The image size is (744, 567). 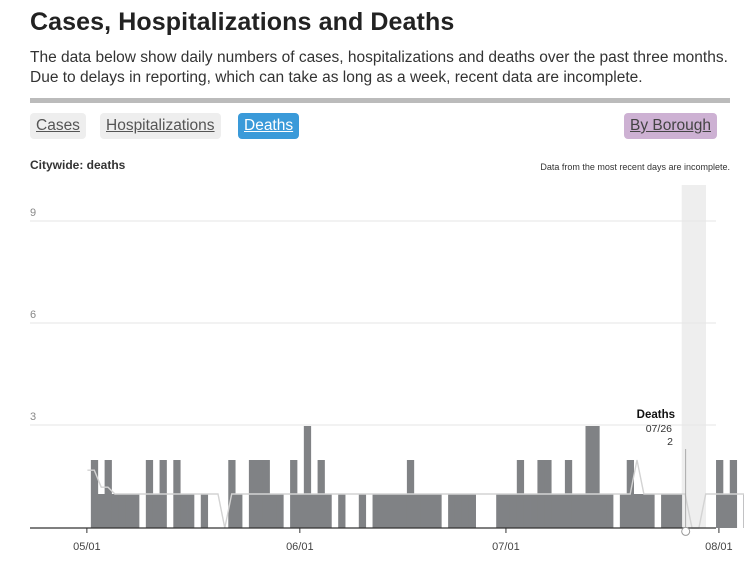 What do you see at coordinates (403, 540) in the screenshot?
I see `x-tick-labels: 05/01 06/01 07/01 08/01` at bounding box center [403, 540].